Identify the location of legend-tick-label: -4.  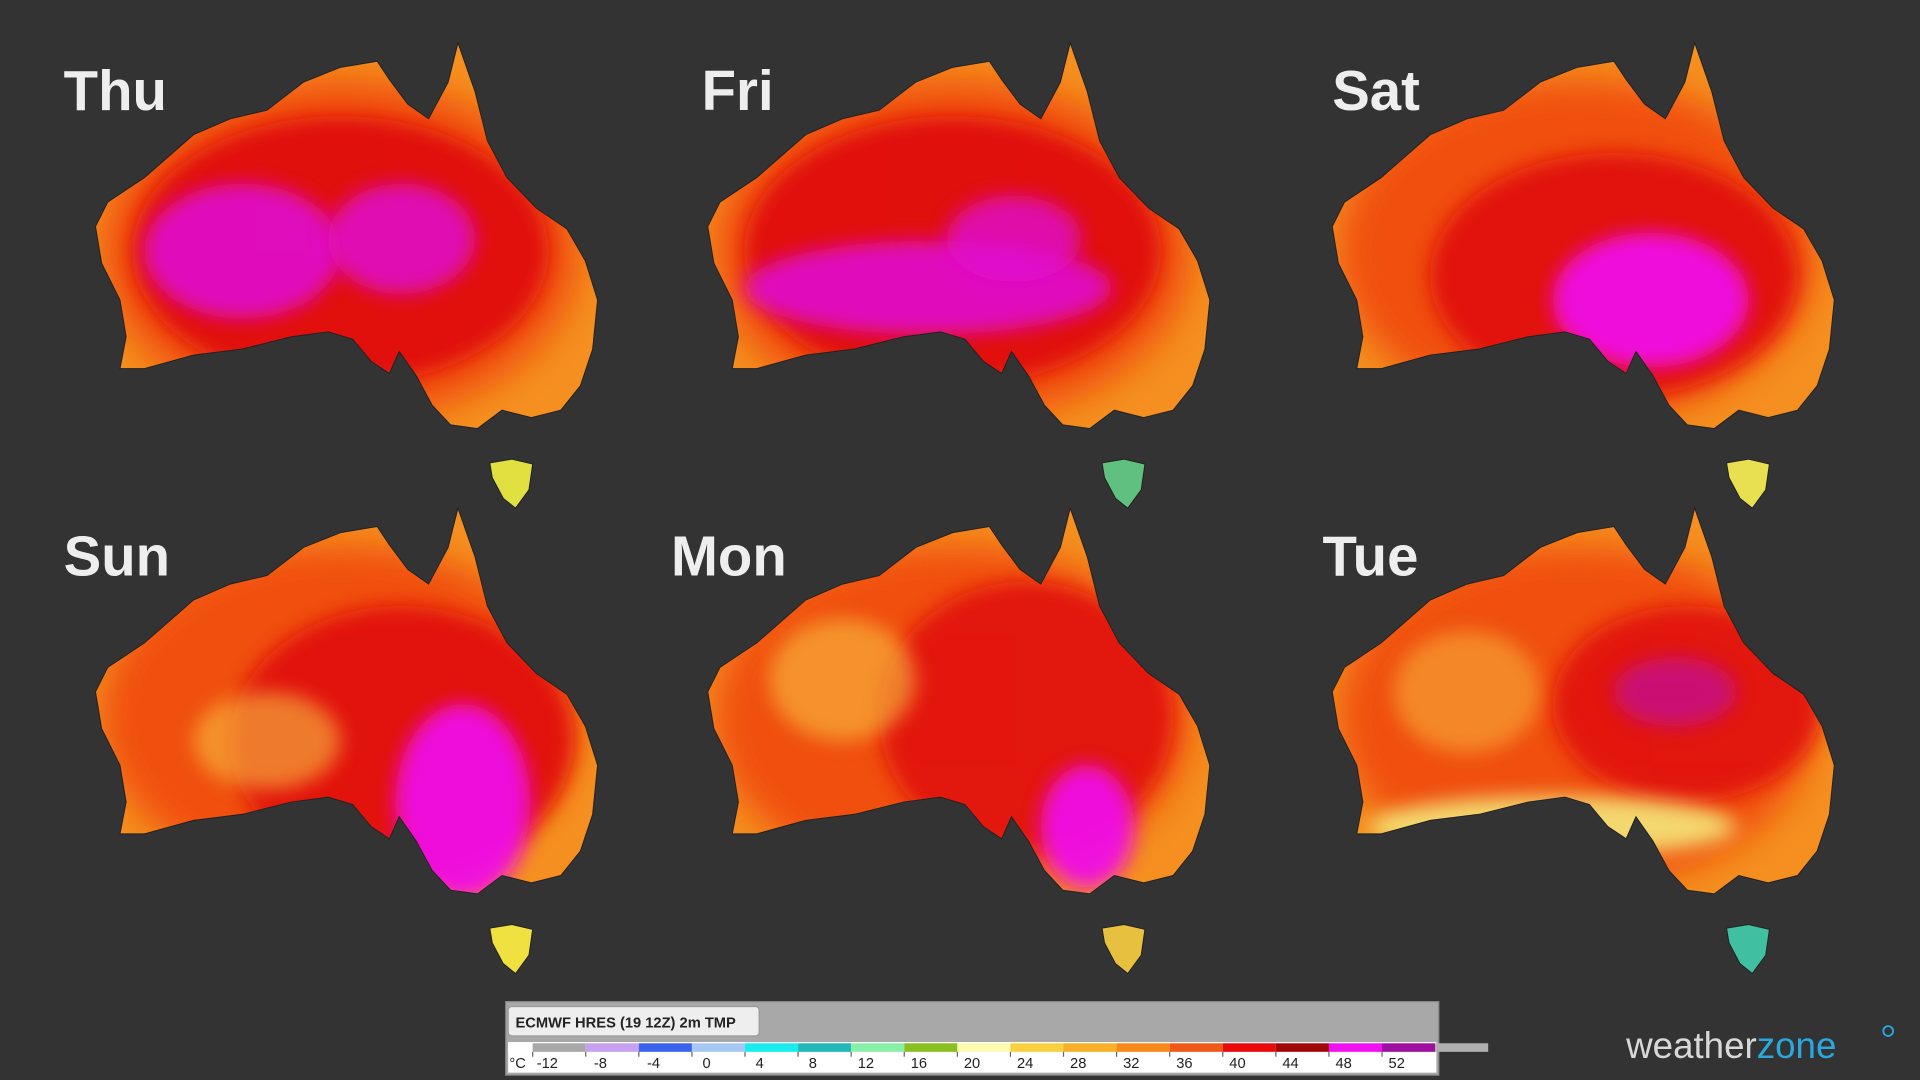
(653, 1064).